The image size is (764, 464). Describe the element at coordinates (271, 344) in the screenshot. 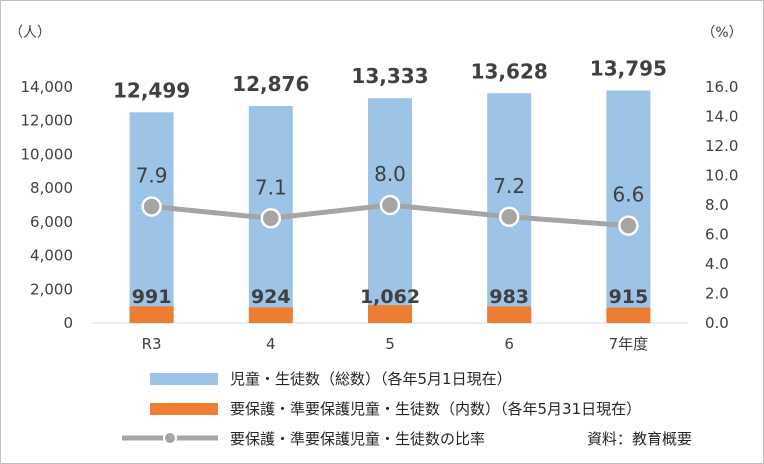

I see `category-label: 4` at that location.